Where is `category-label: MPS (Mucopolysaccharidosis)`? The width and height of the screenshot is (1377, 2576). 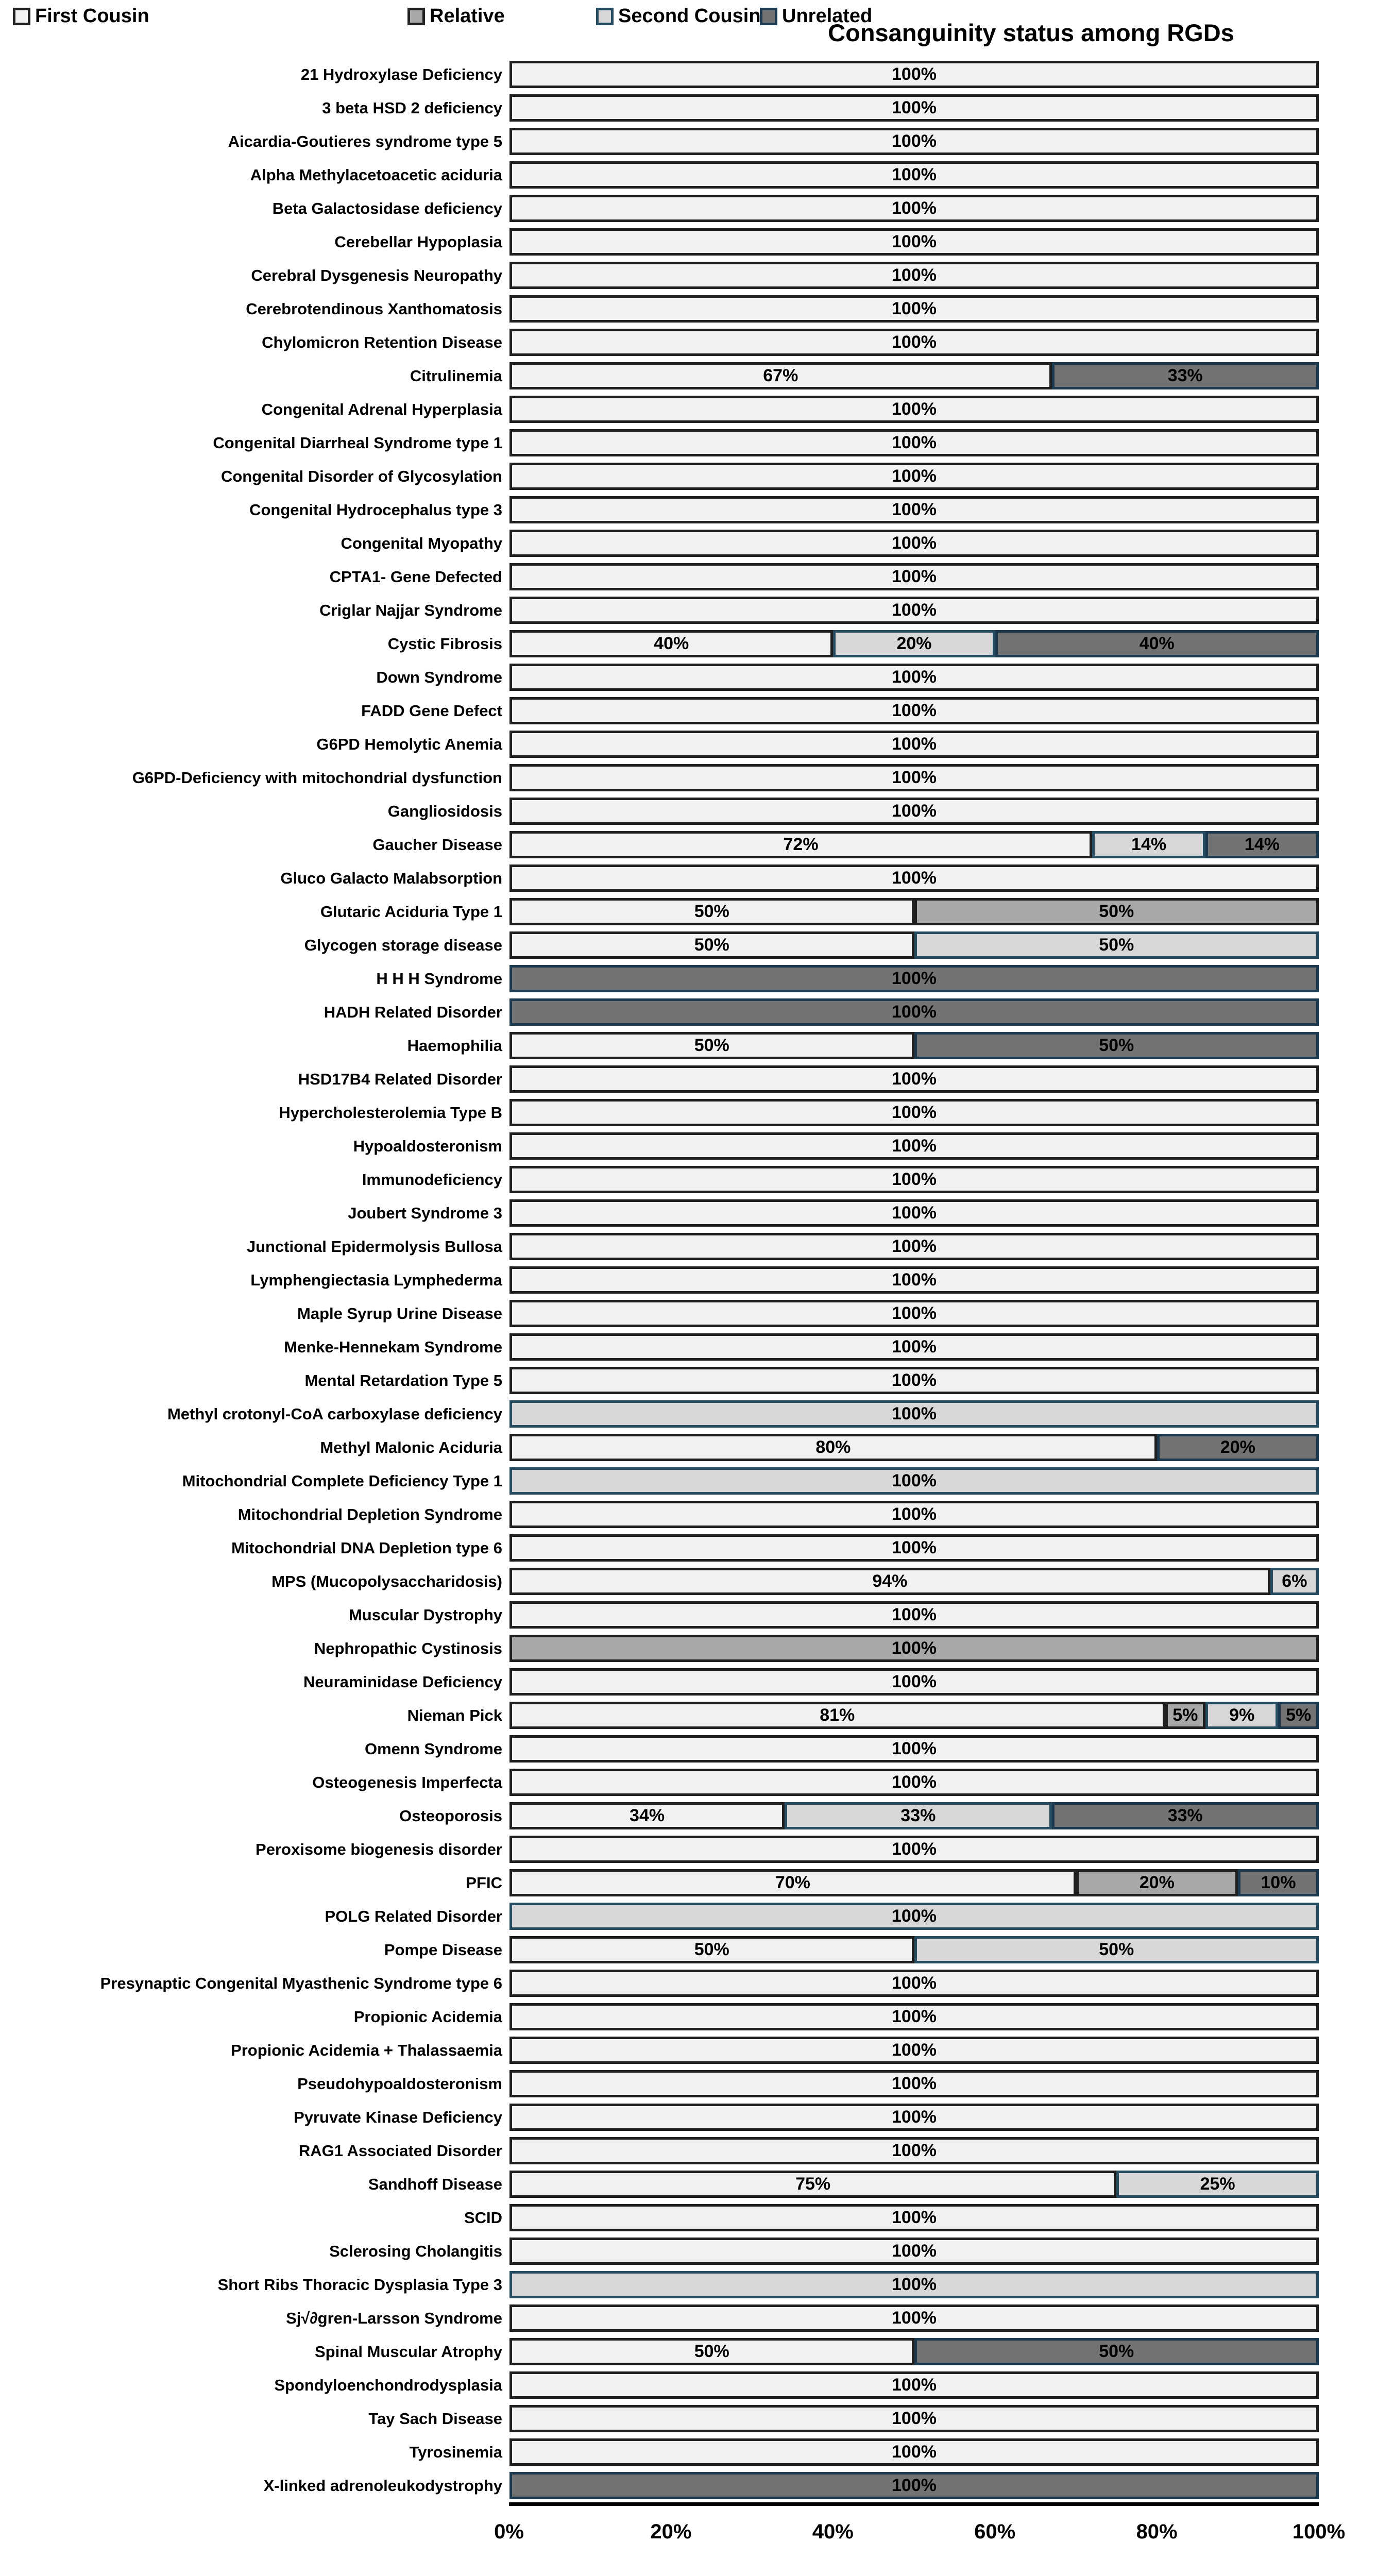
category-label: MPS (Mucopolysaccharidosis) is located at coordinates (386, 1581).